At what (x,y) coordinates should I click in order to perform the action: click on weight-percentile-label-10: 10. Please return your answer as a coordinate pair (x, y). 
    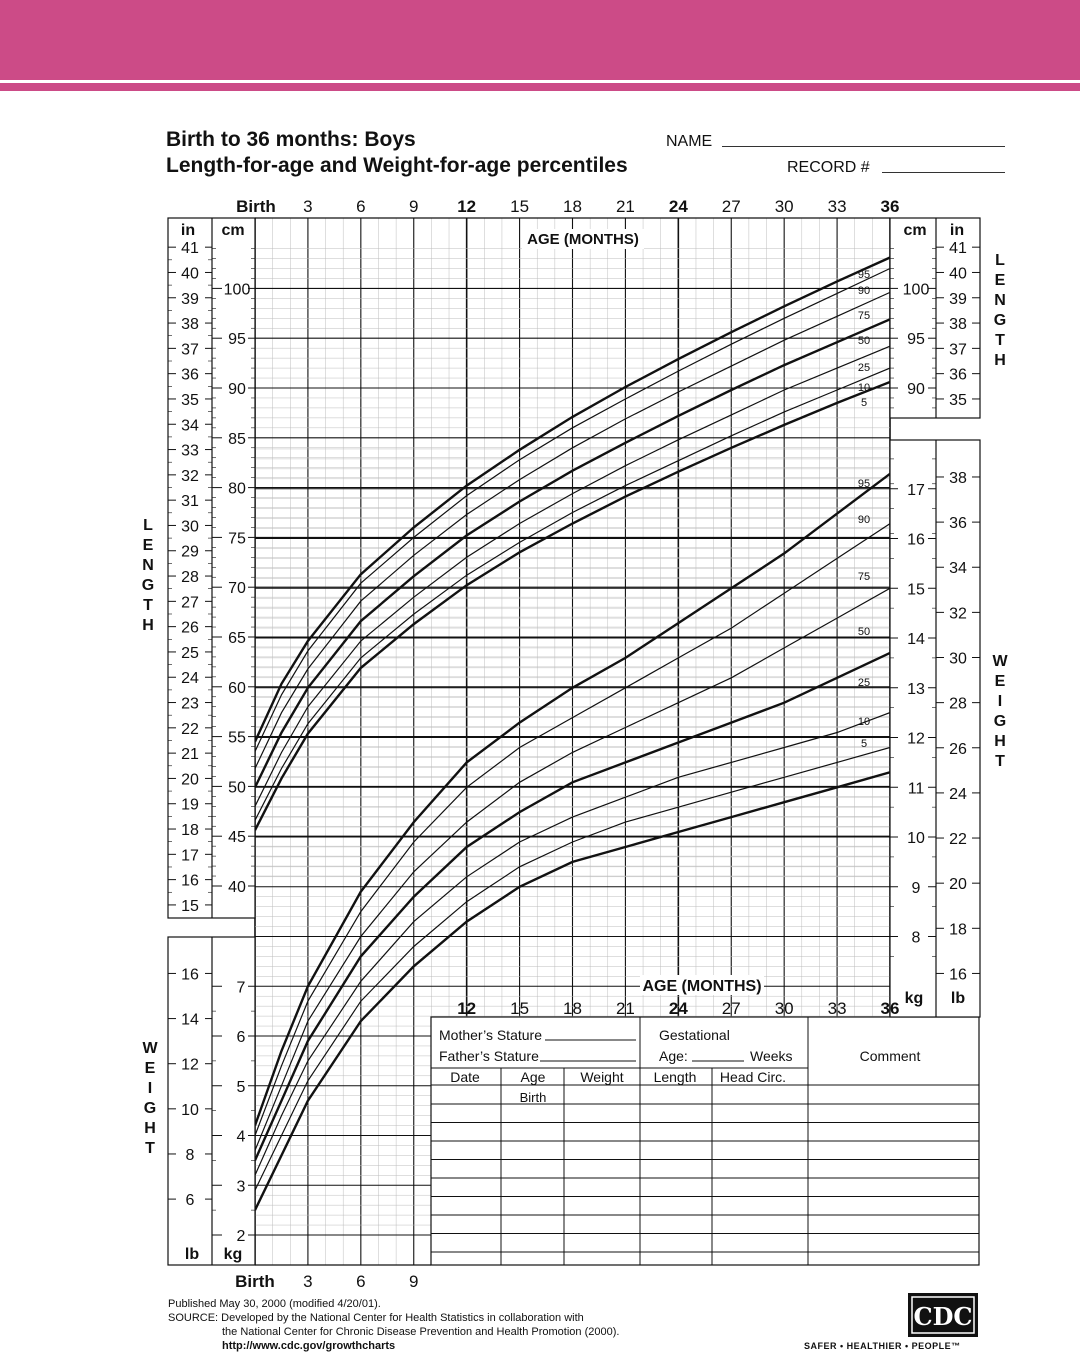
    Looking at the image, I should click on (864, 722).